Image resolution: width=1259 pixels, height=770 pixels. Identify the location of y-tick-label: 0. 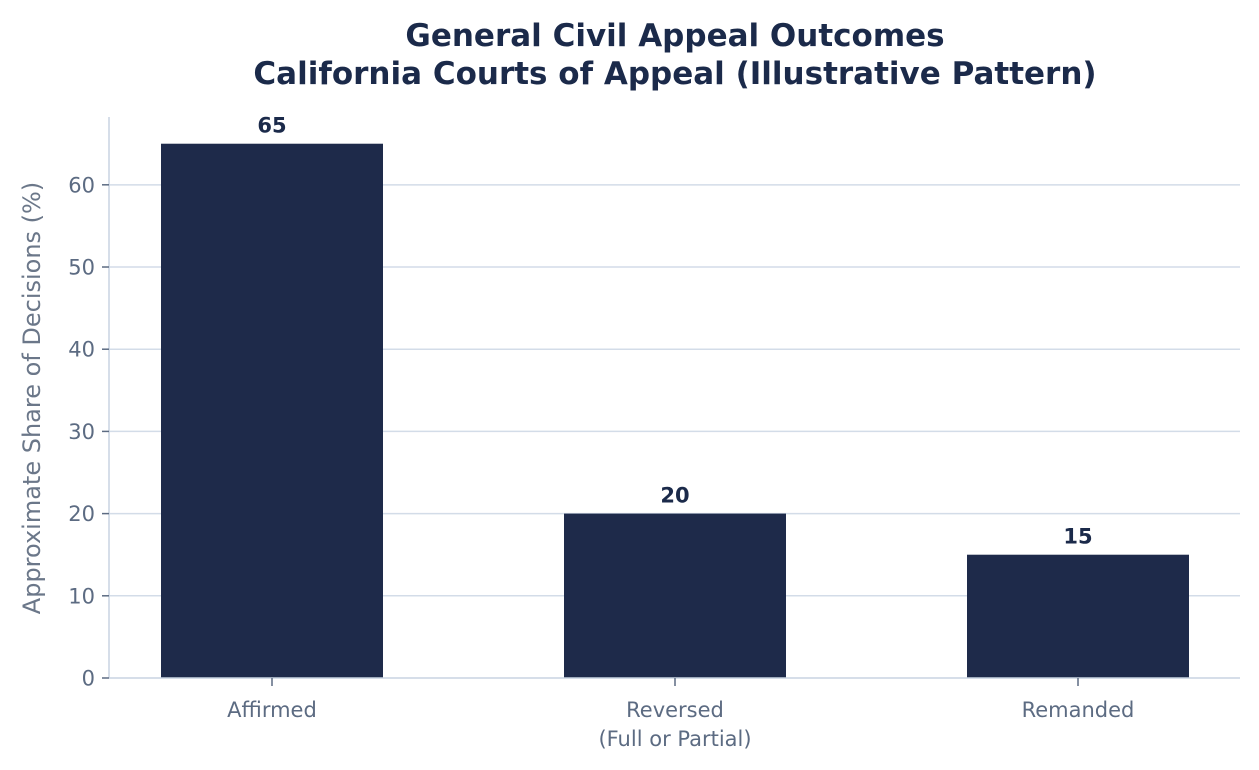
(88, 679).